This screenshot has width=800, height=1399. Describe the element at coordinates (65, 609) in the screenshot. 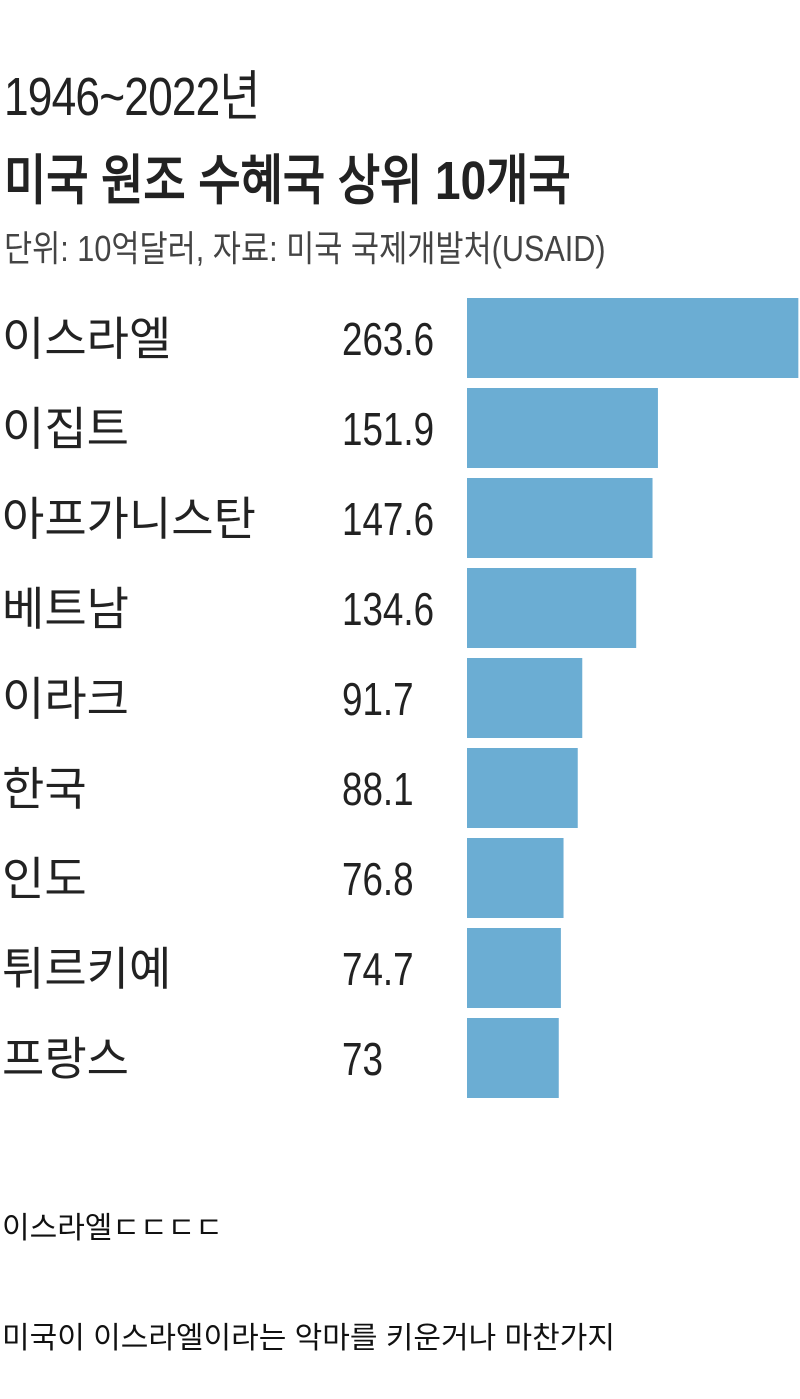

I see `category-label: 베트남` at that location.